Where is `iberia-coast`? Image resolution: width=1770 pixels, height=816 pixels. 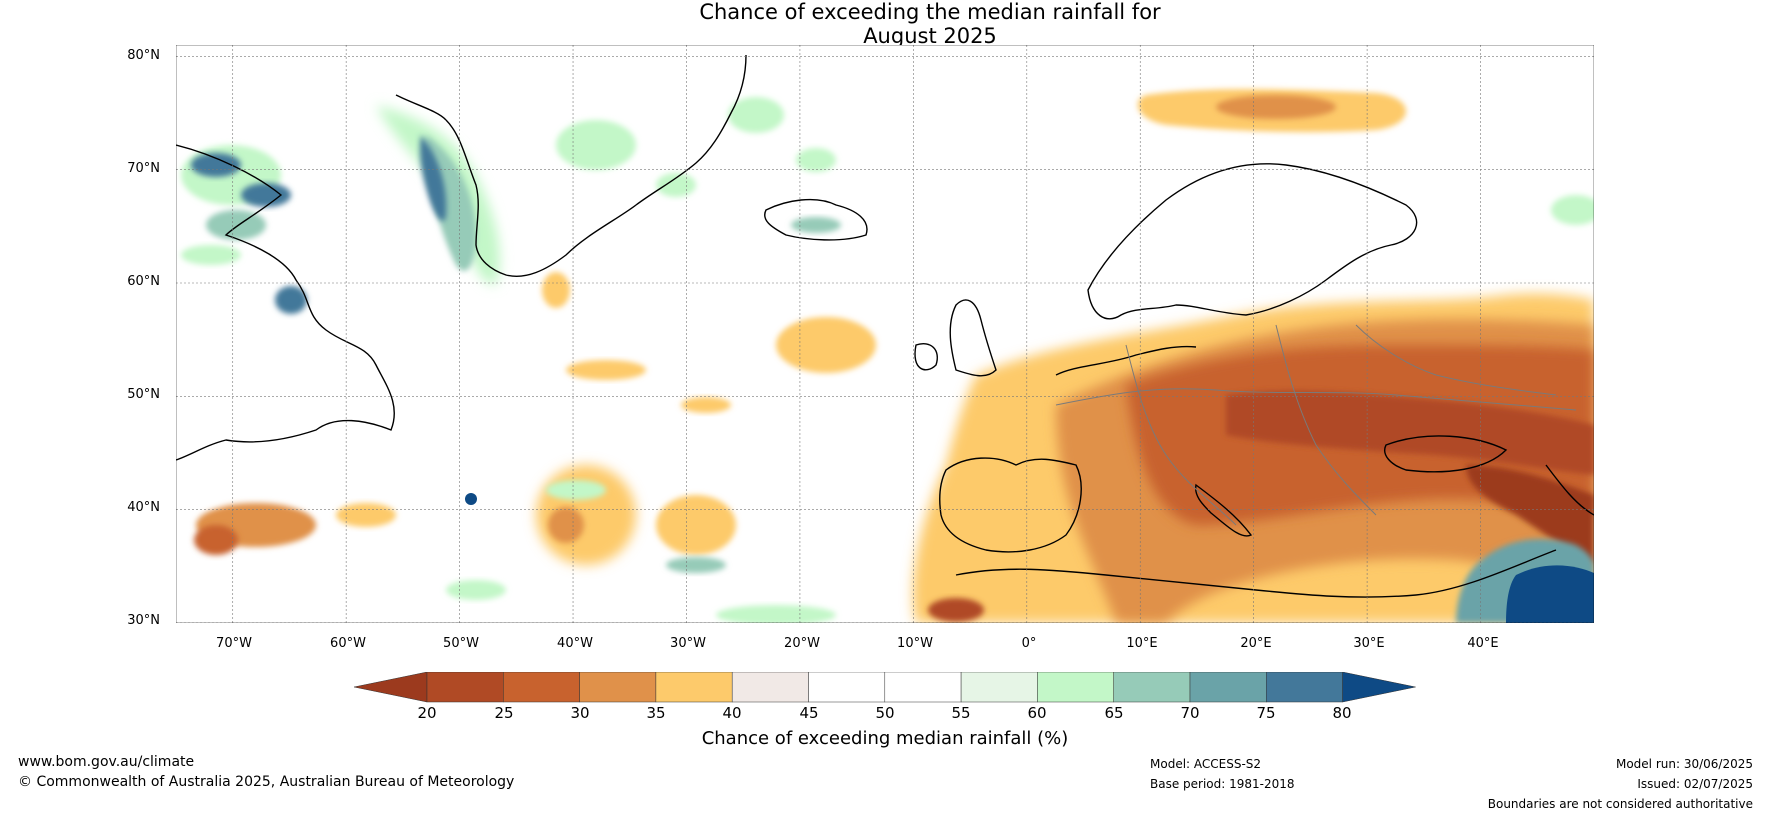 iberia-coast is located at coordinates (1010, 505).